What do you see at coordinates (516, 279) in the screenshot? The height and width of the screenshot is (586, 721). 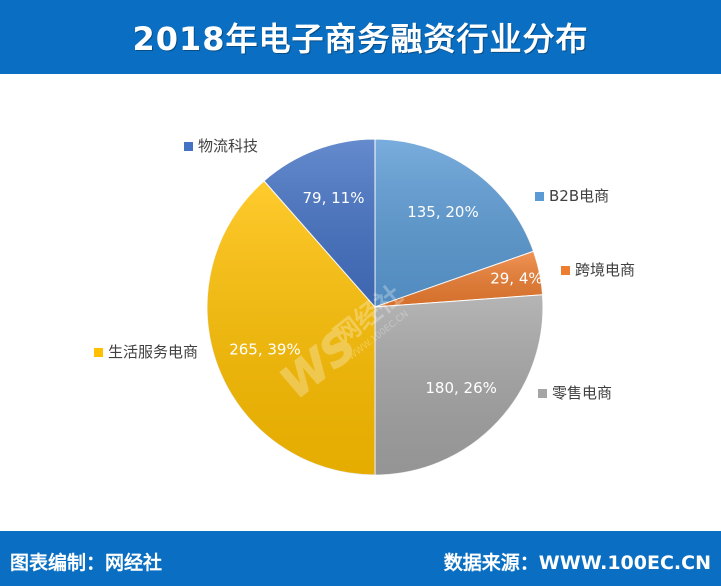 I see `data-label-2: 29, 4%` at bounding box center [516, 279].